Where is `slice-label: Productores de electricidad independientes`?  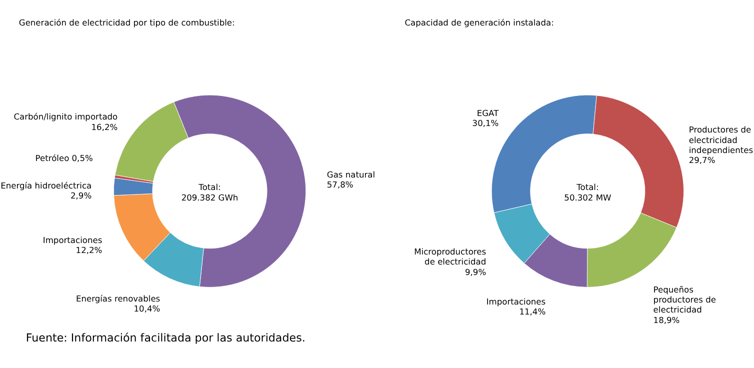 slice-label: Productores de electricidad independientes is located at coordinates (721, 139).